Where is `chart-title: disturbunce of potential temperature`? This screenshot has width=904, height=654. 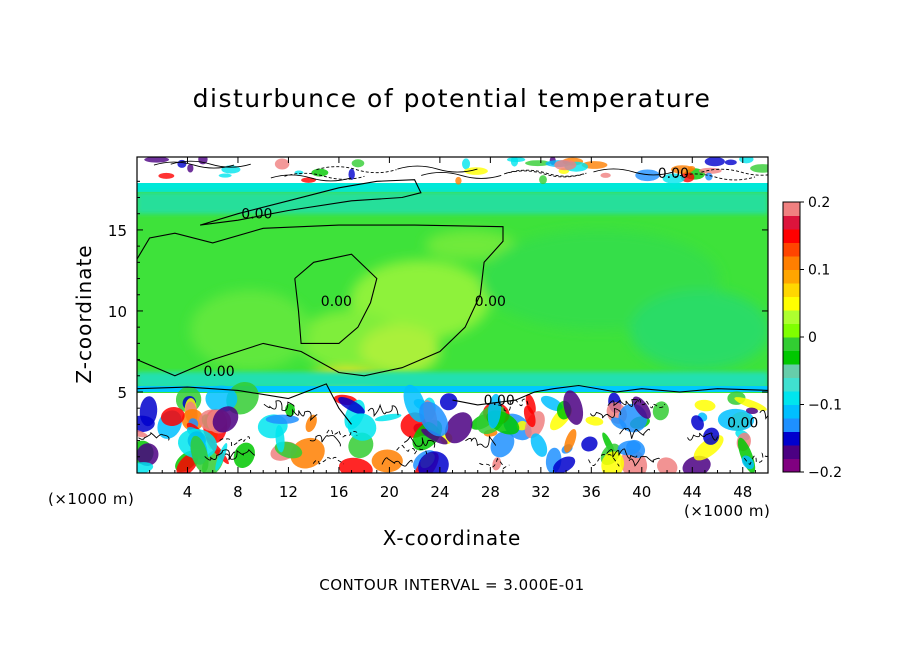
chart-title: disturbunce of potential temperature is located at coordinates (452, 98).